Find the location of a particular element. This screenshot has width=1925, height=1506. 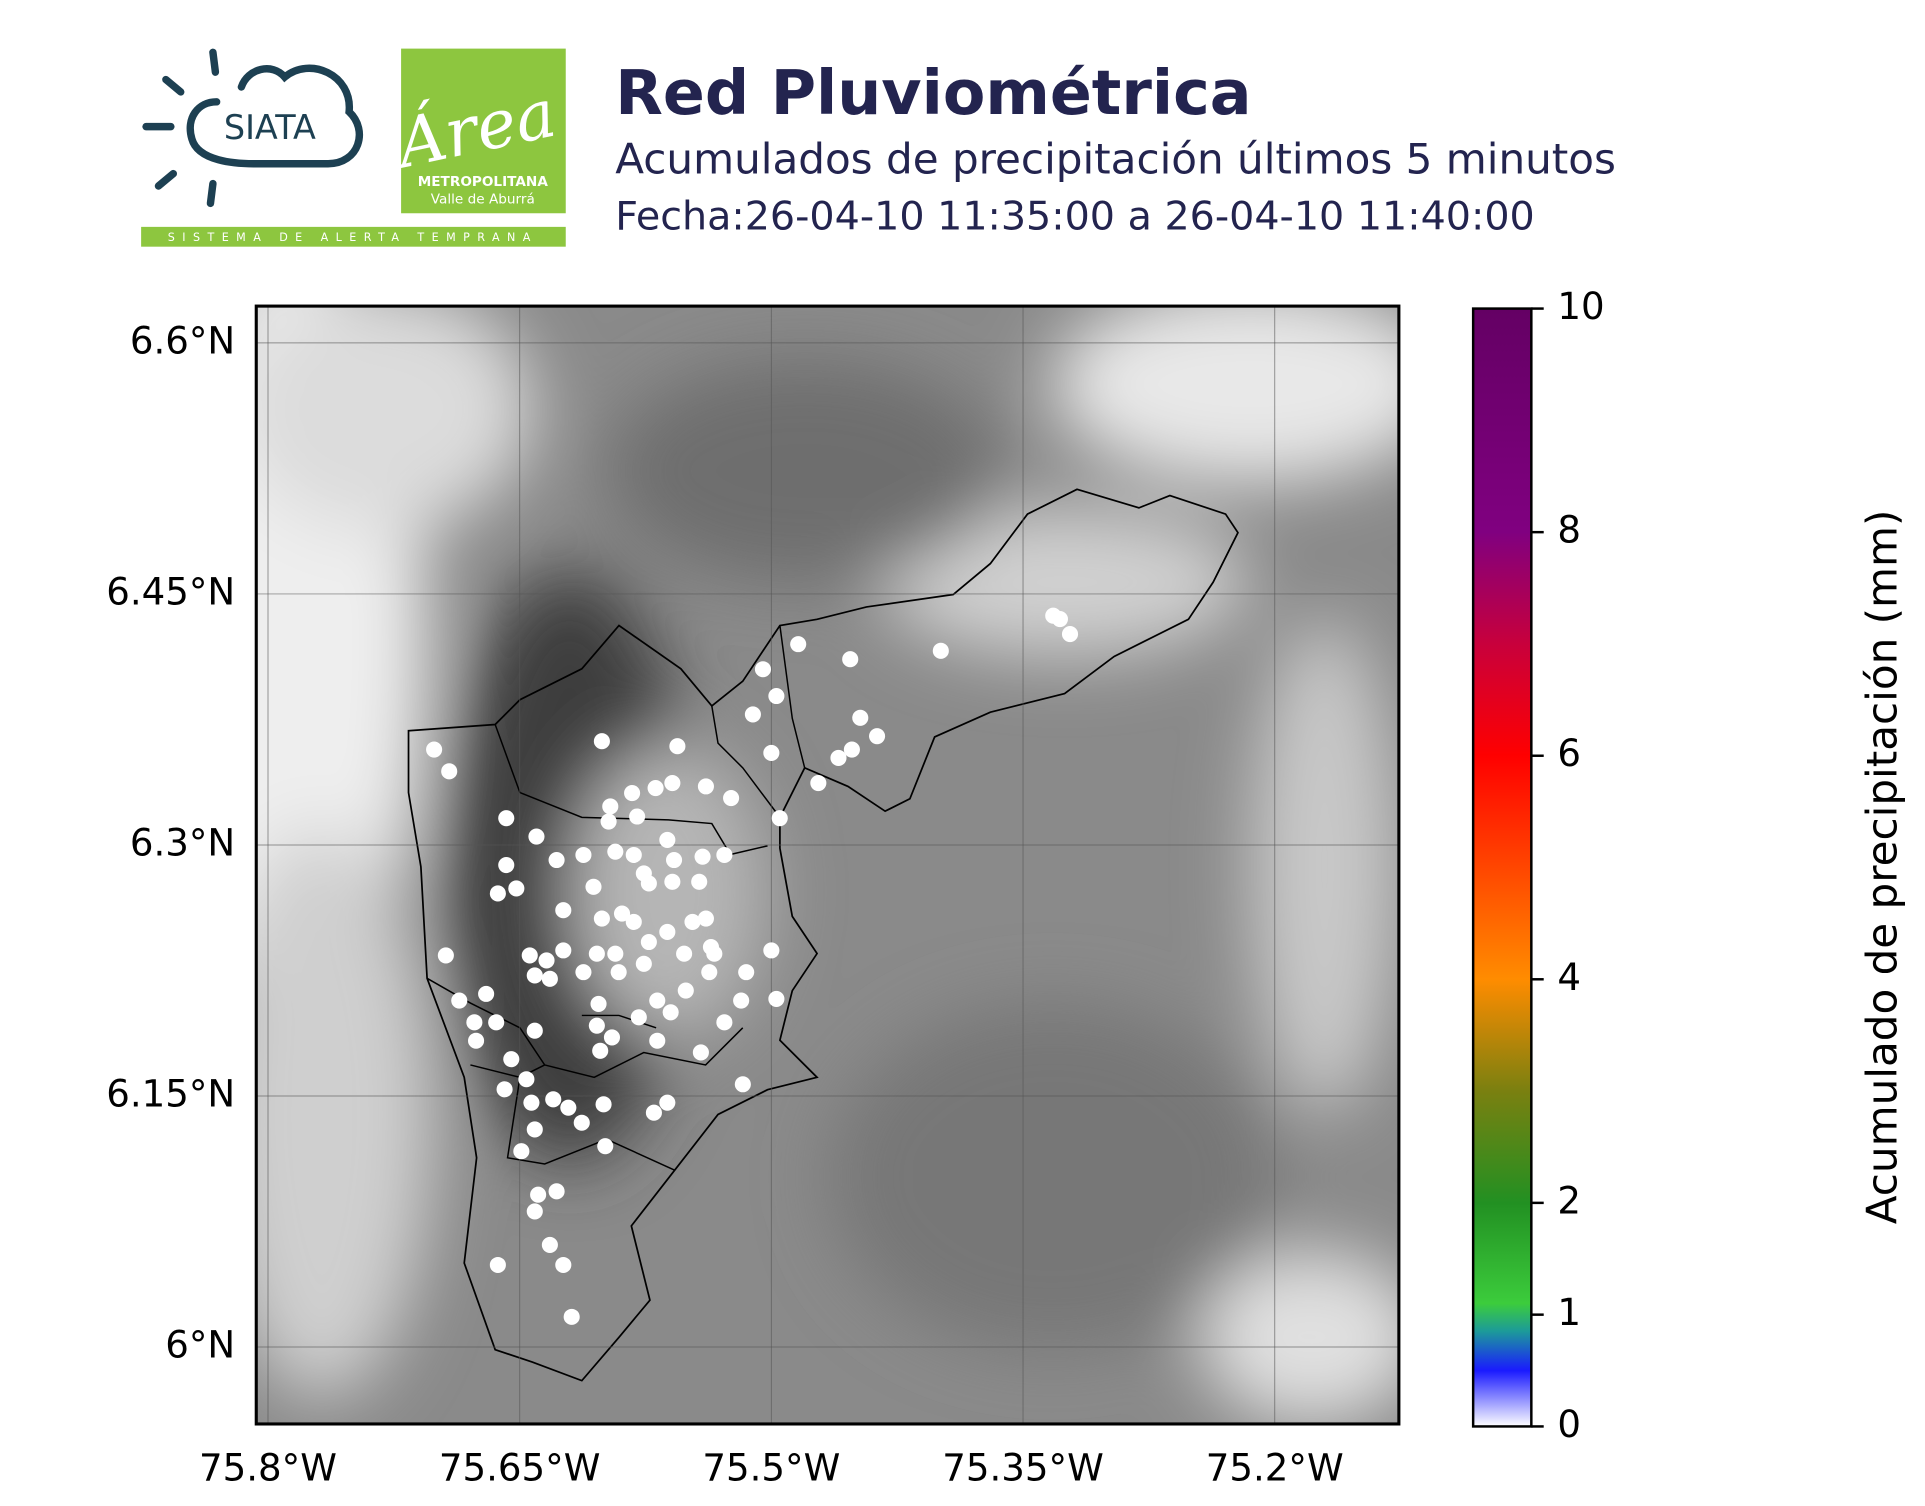

x-tick-label: 75.2°W is located at coordinates (1275, 1467).